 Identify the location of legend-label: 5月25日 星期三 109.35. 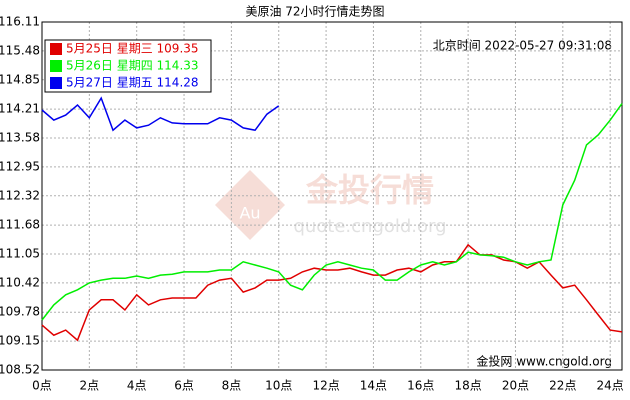
(132, 49).